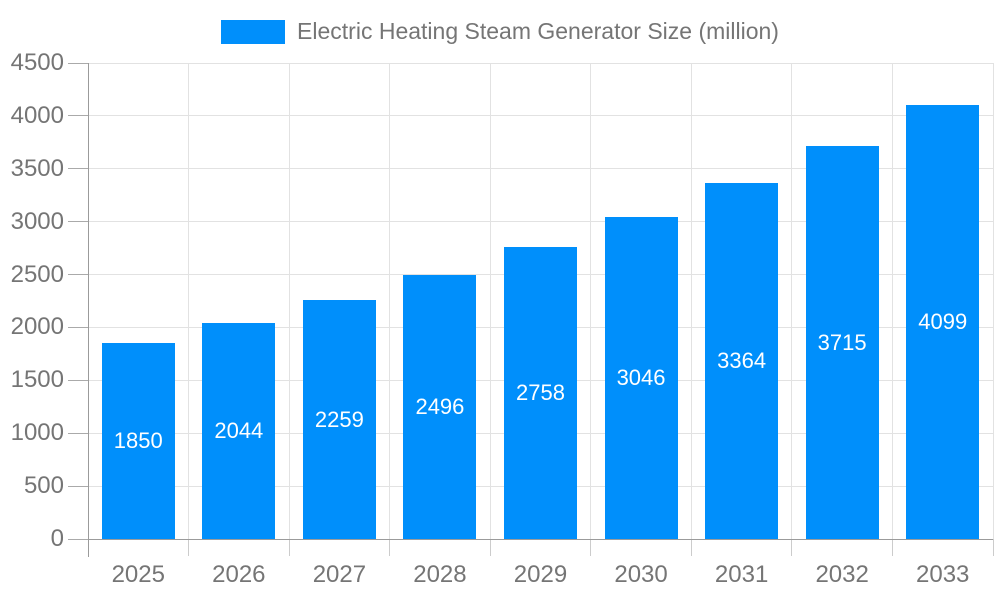 The image size is (1000, 600). I want to click on x-axis-label-2033: 2033, so click(943, 574).